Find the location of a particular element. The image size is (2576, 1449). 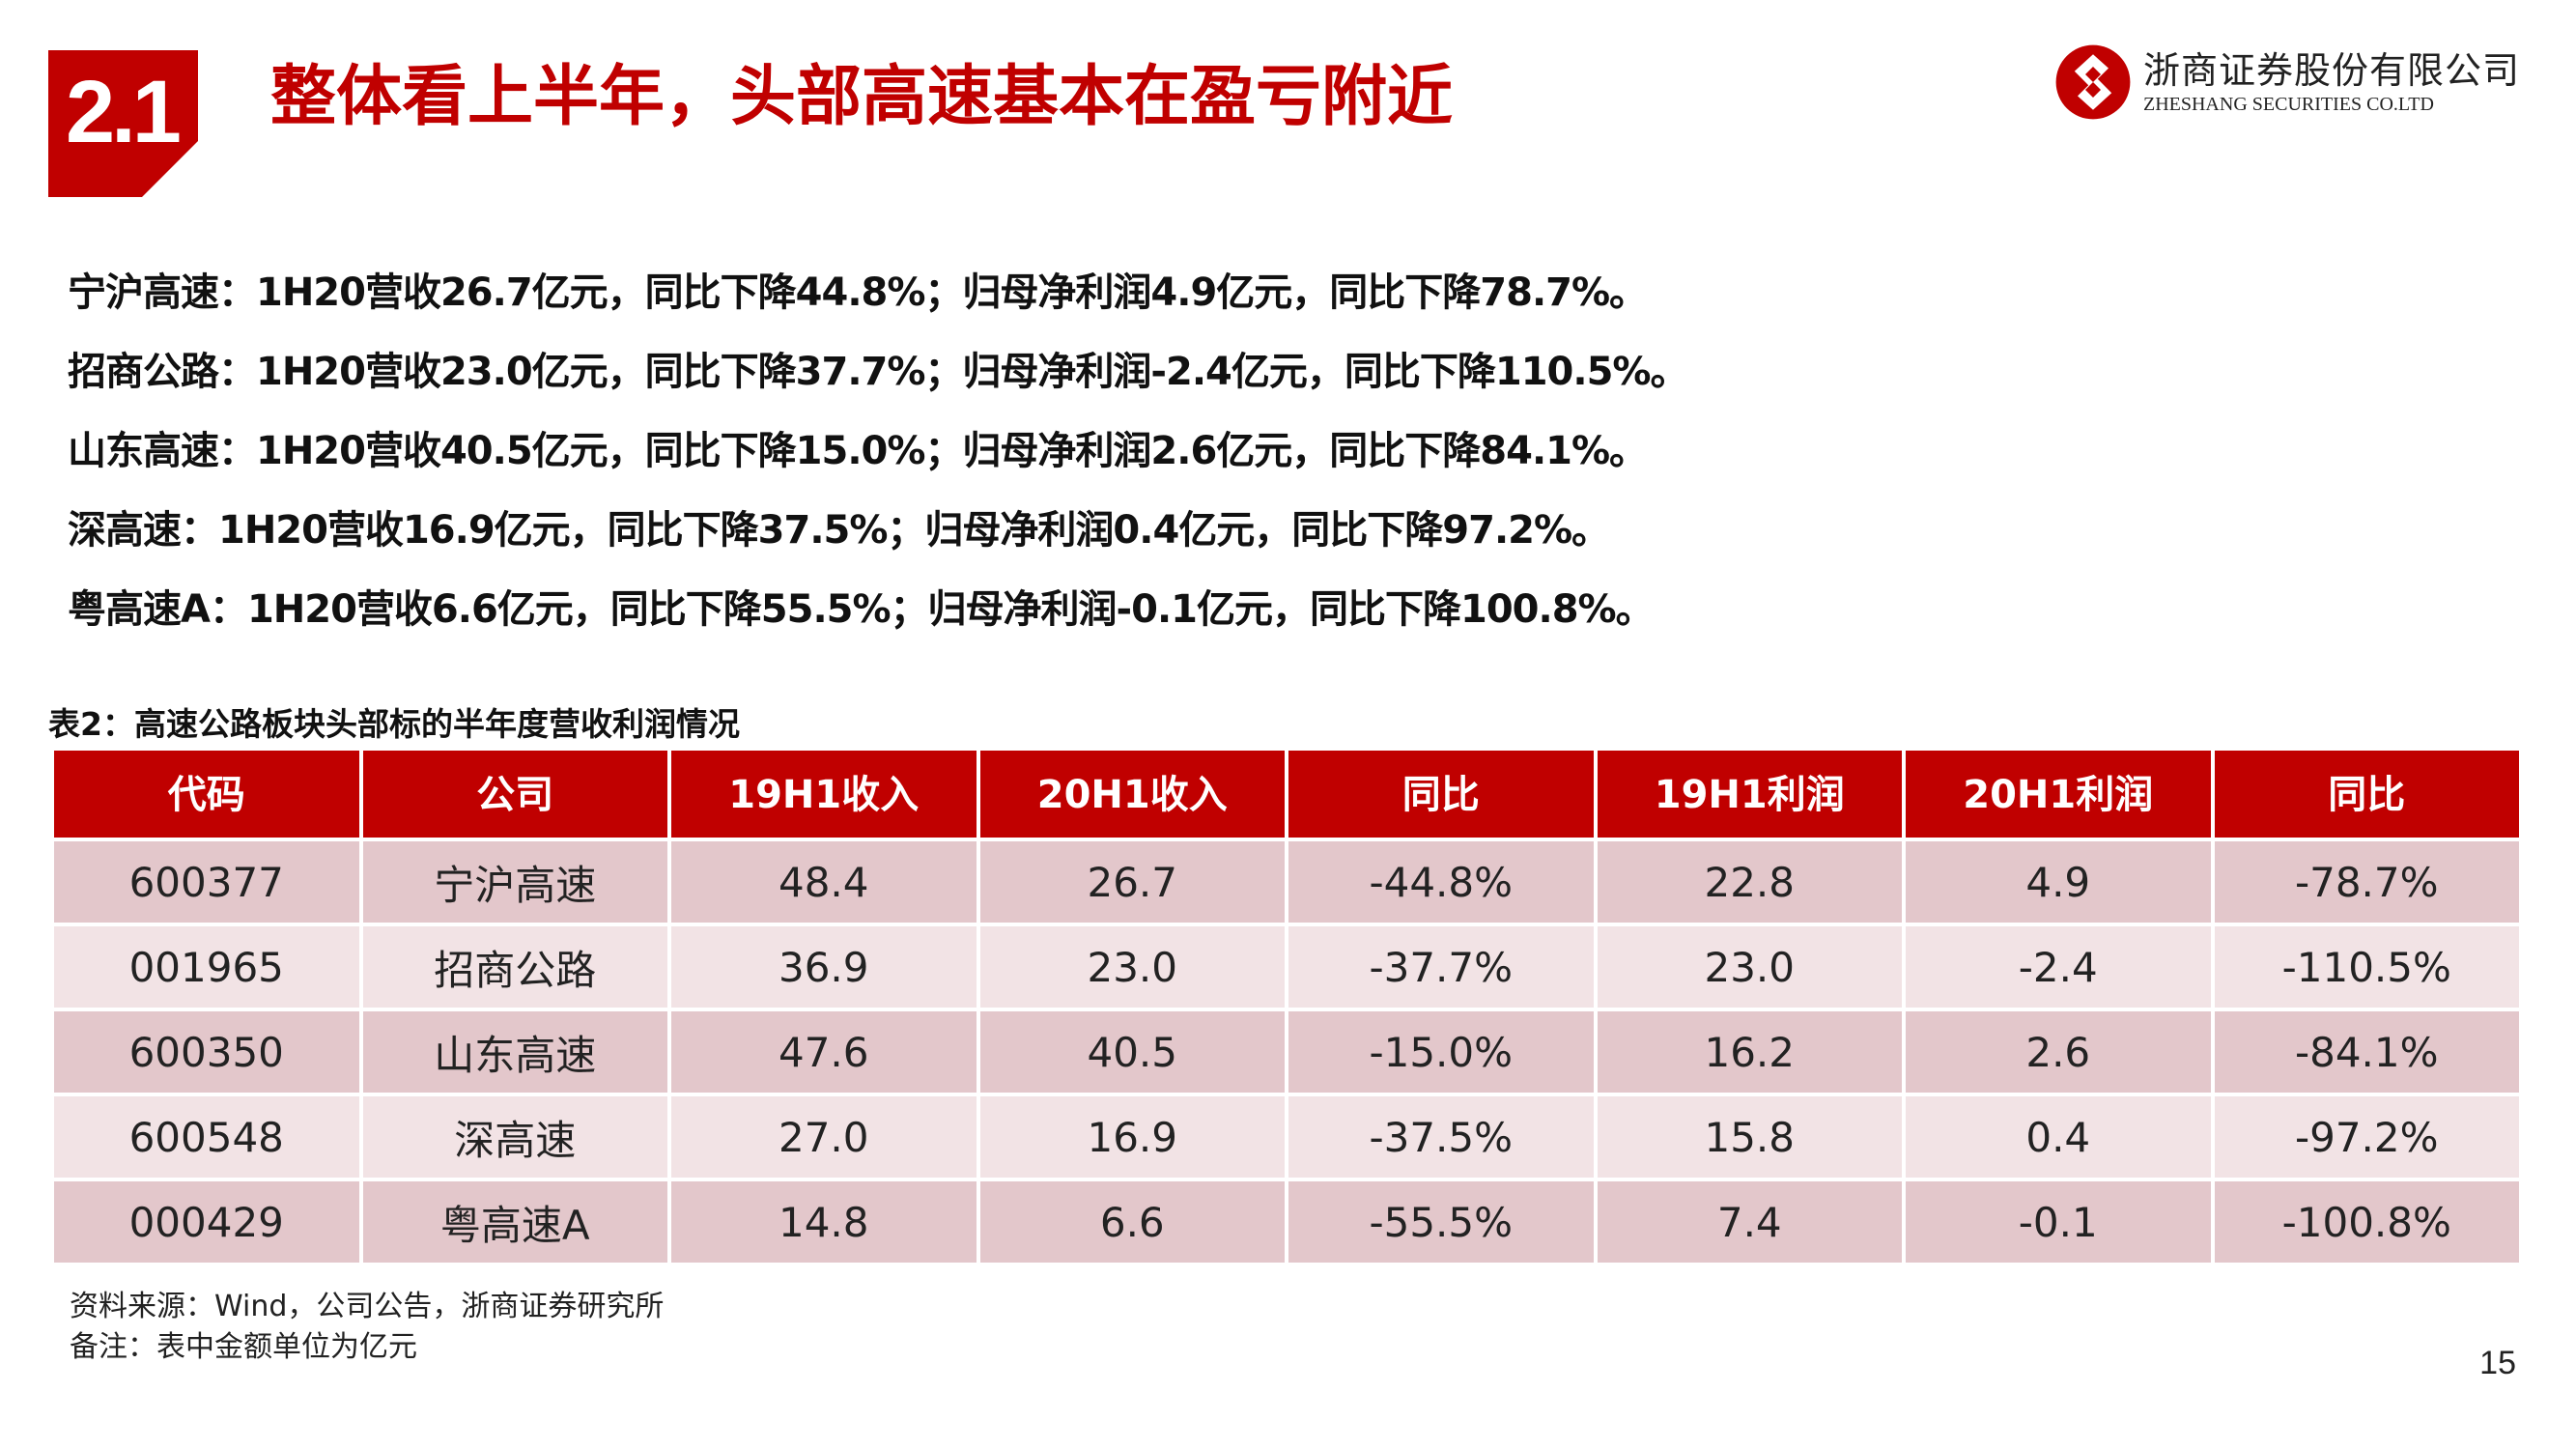

page-title: 整体看上半年，头部高速基本在盈亏附近 is located at coordinates (862, 97).